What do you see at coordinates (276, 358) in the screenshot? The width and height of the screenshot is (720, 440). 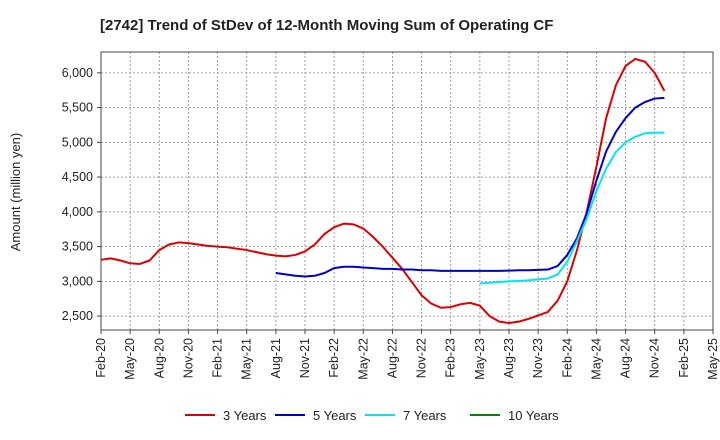 I see `x-tick-label: Aug-21` at bounding box center [276, 358].